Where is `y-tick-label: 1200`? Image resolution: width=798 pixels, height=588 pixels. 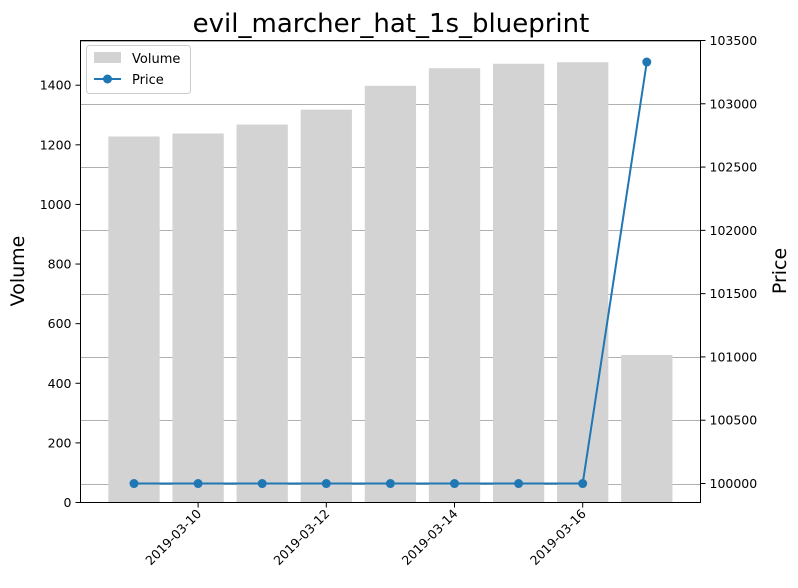
y-tick-label: 1200 is located at coordinates (56, 144).